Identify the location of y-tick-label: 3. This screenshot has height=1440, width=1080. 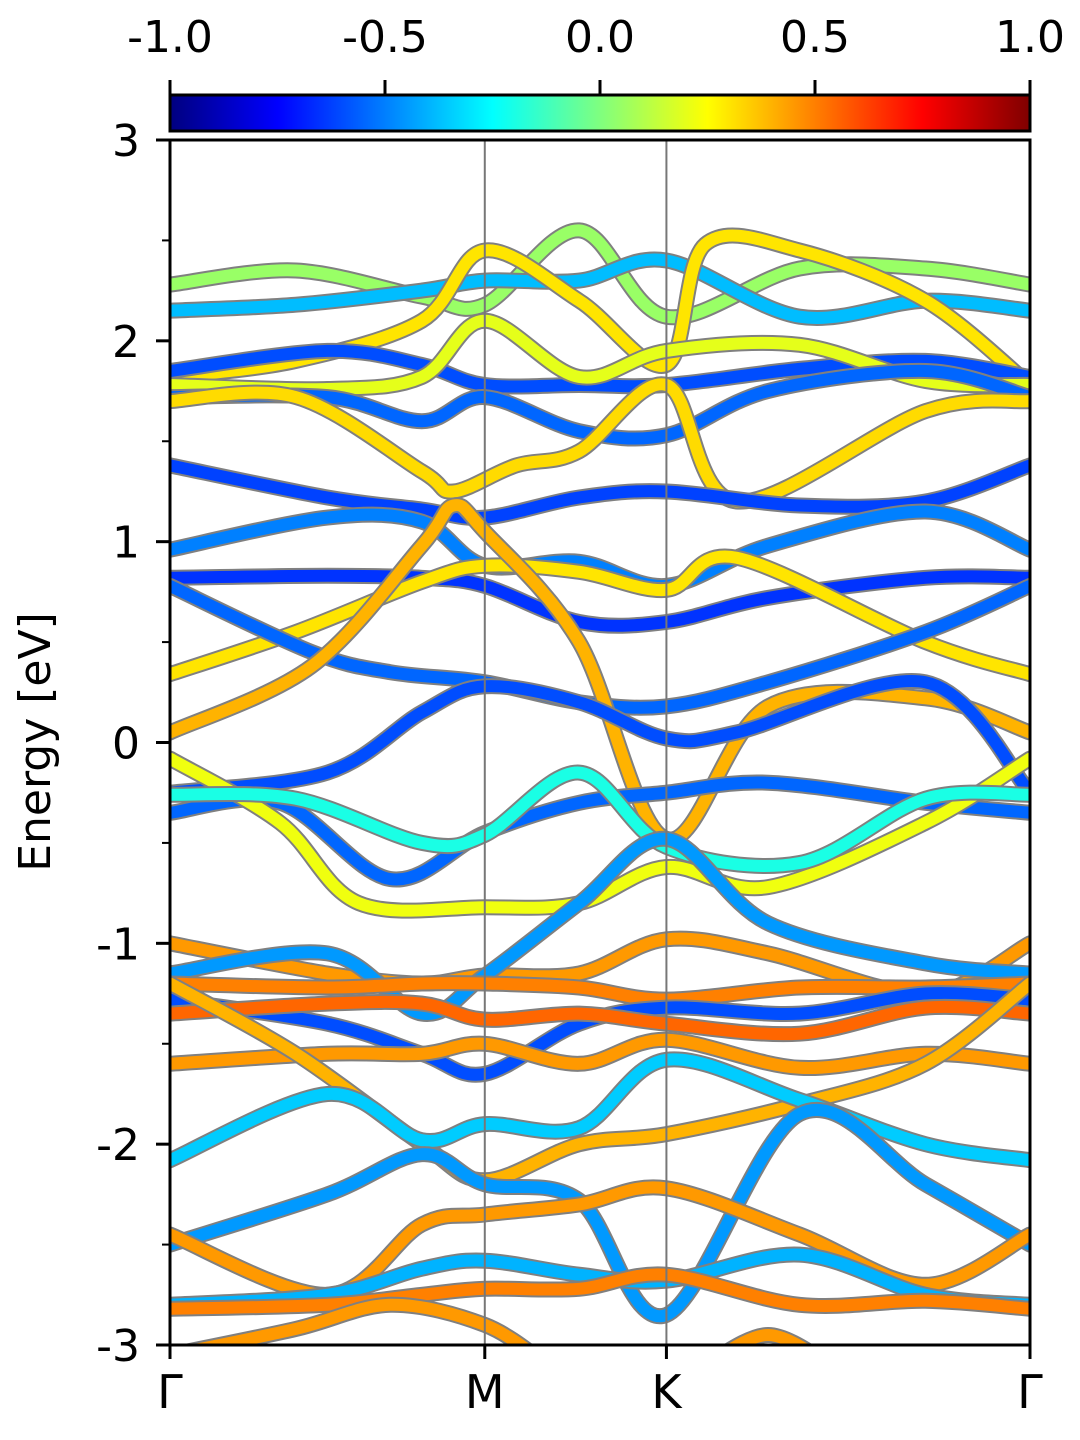
(126, 141).